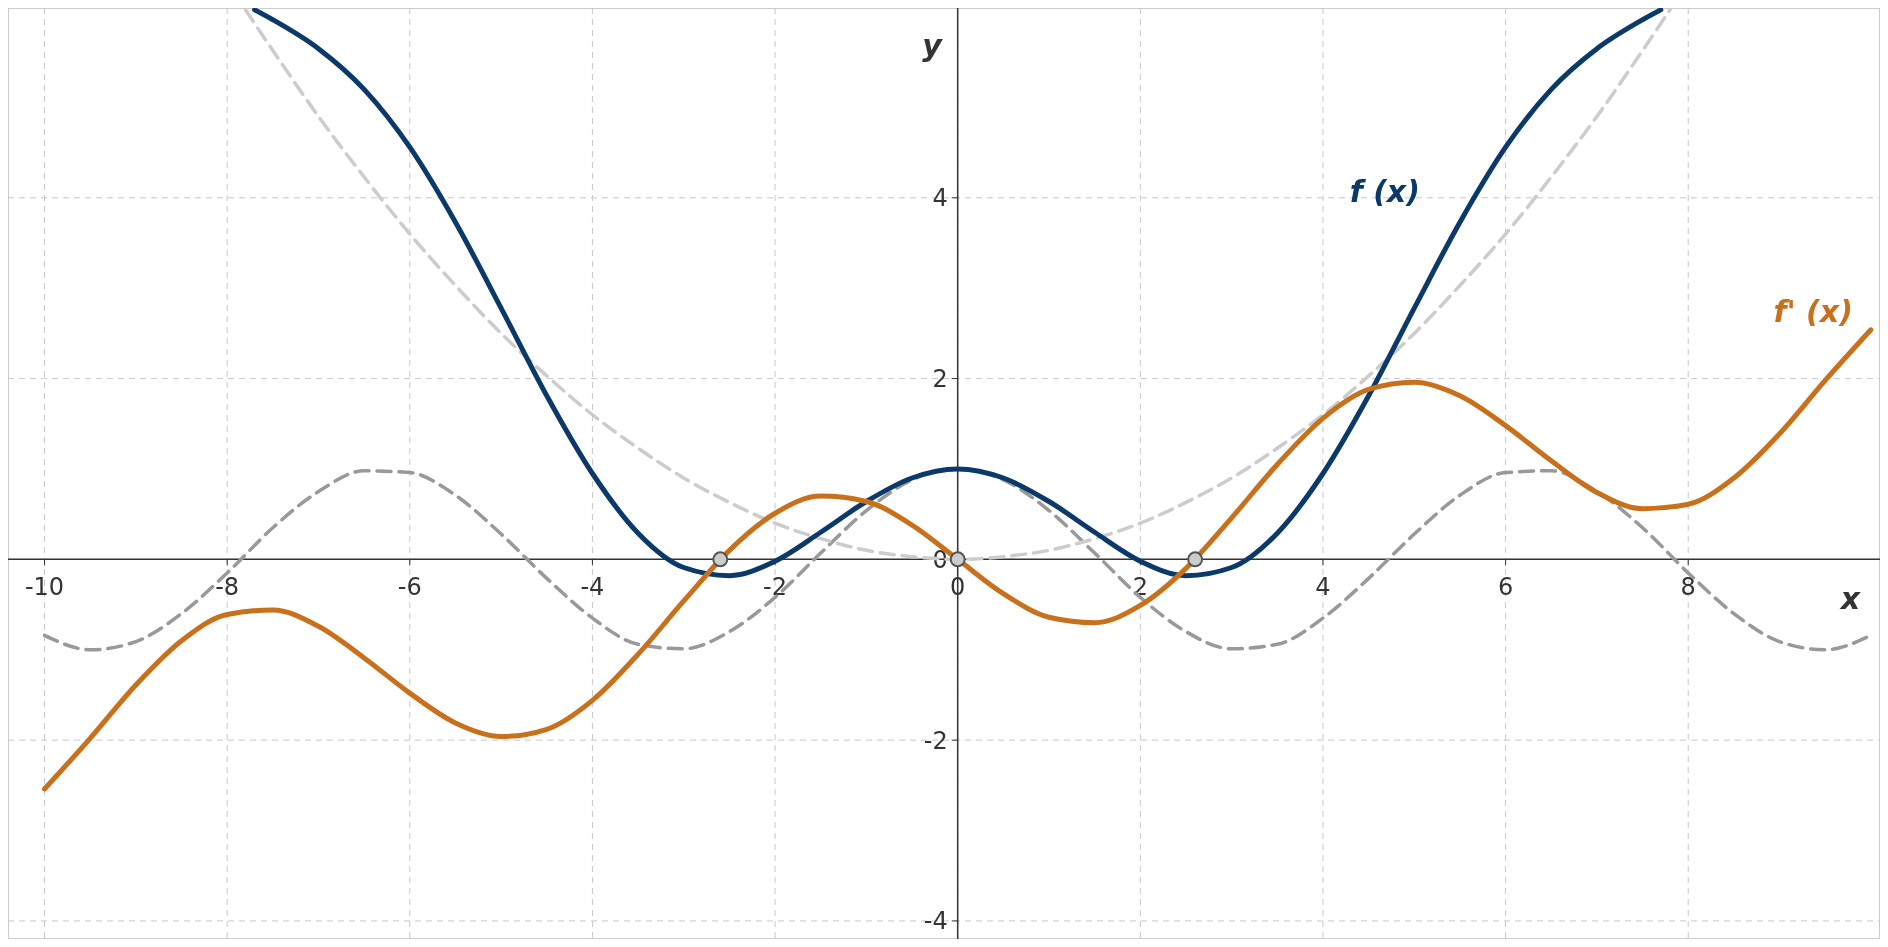 The image size is (1888, 947). Describe the element at coordinates (935, 921) in the screenshot. I see `y-tick-label: -4` at that location.